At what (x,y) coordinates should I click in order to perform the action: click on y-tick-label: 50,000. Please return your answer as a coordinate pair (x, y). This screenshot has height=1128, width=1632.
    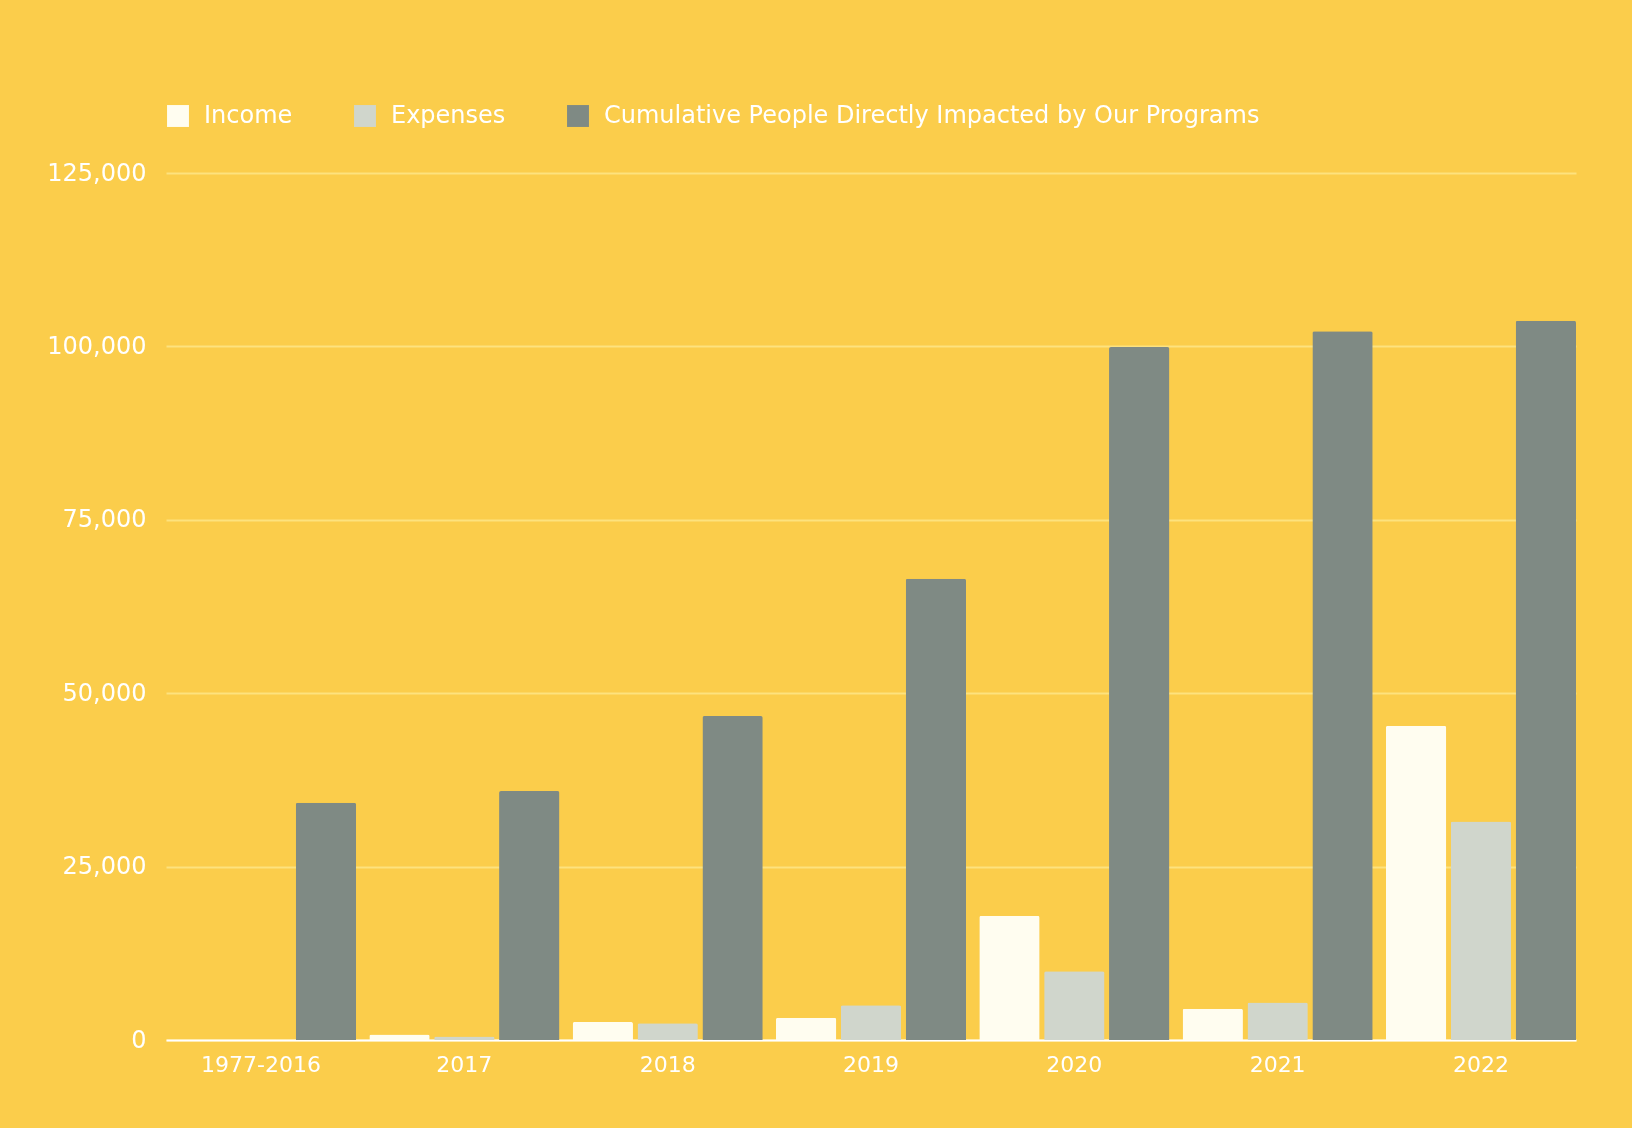
    Looking at the image, I should click on (104, 692).